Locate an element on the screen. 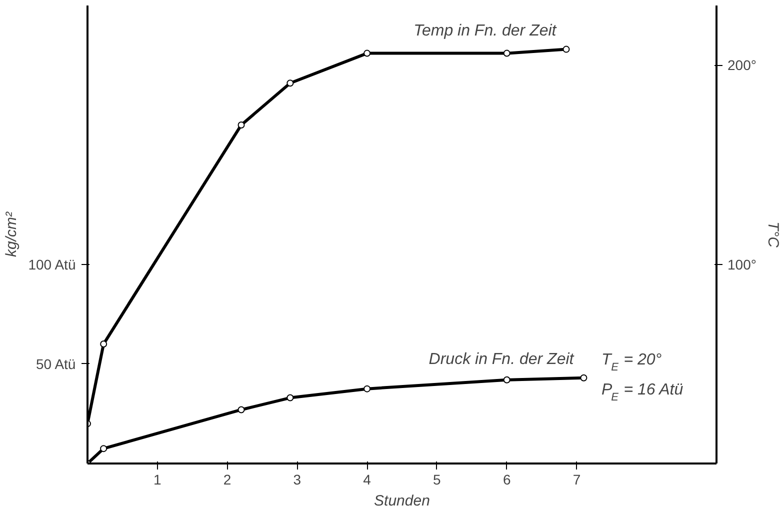  y-axis-title: kg/cm² is located at coordinates (11, 233).